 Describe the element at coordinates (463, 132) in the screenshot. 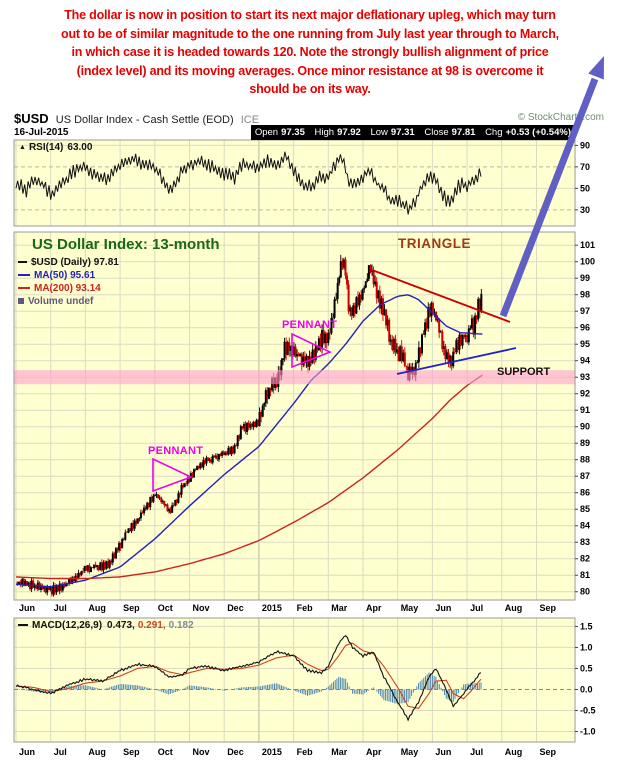

I see `close-value: 97.81` at that location.